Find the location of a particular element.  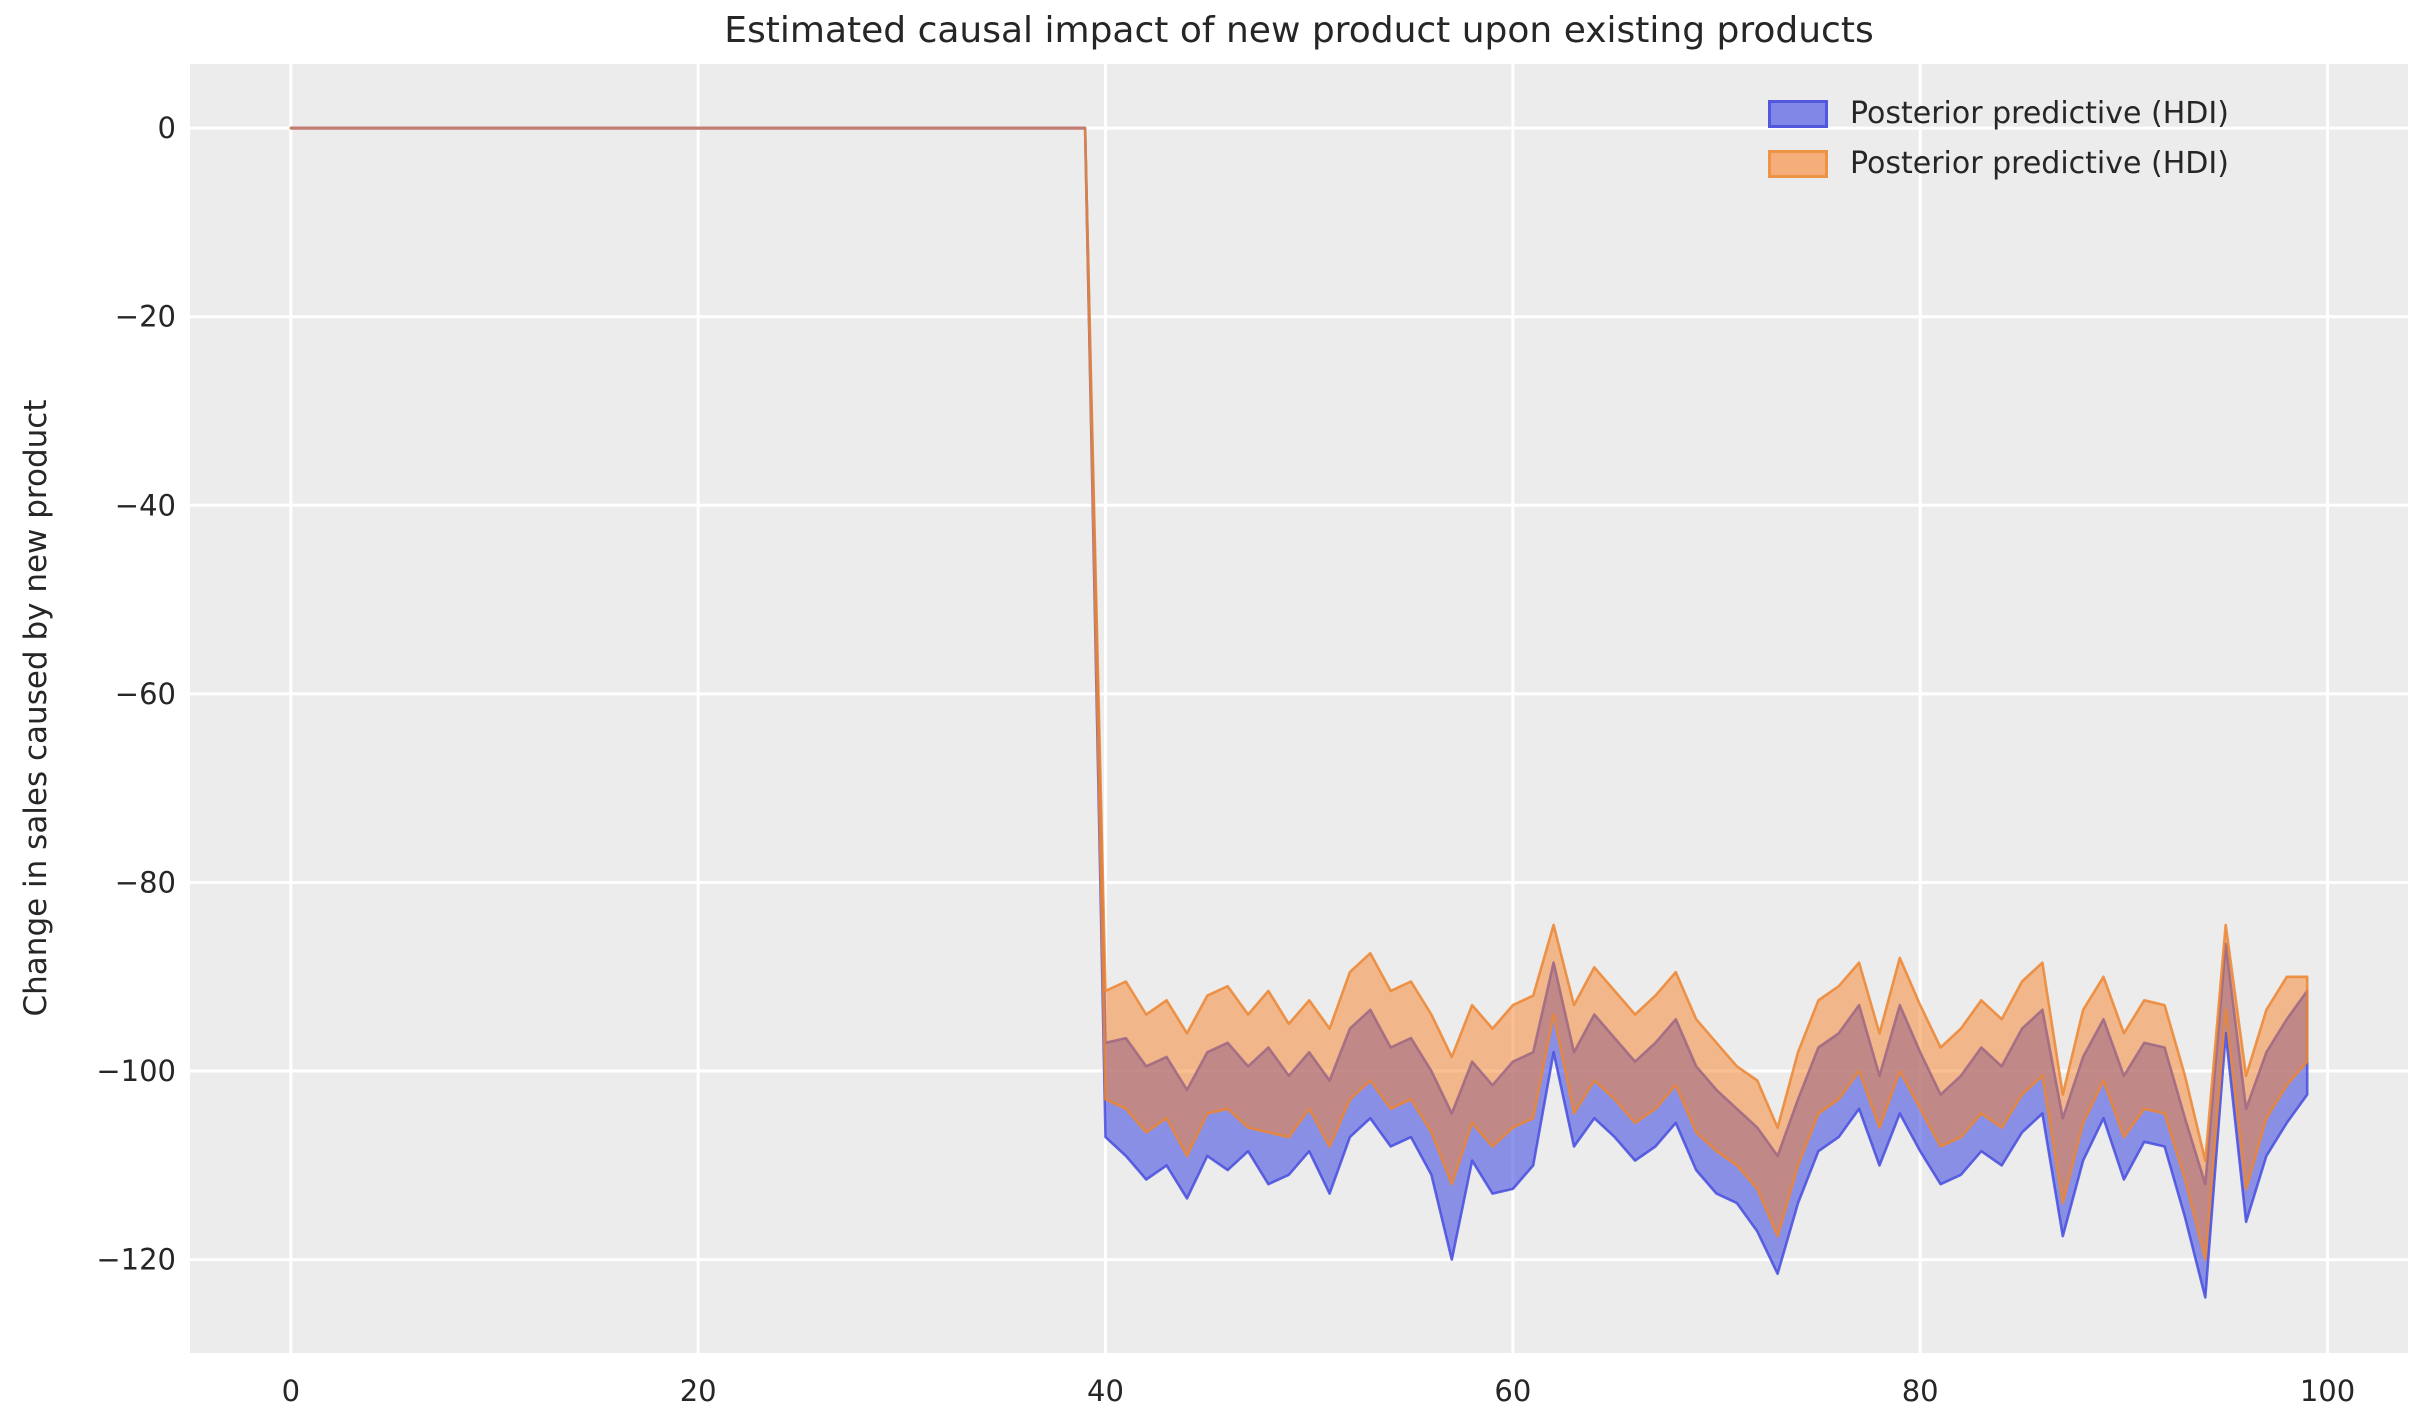

legend-item-orange: Posterior predictive (HDI) is located at coordinates (1998, 163).